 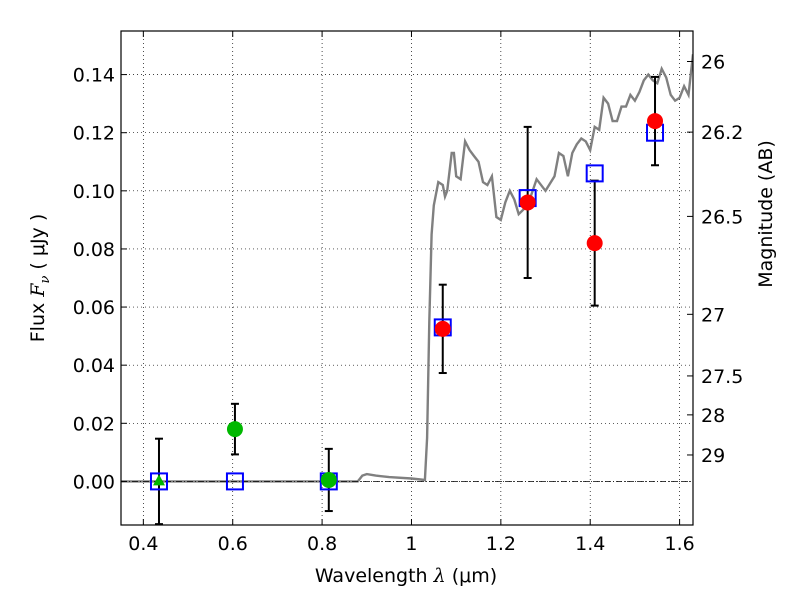 What do you see at coordinates (722, 217) in the screenshot?
I see `y2-tick-label: 26.5` at bounding box center [722, 217].